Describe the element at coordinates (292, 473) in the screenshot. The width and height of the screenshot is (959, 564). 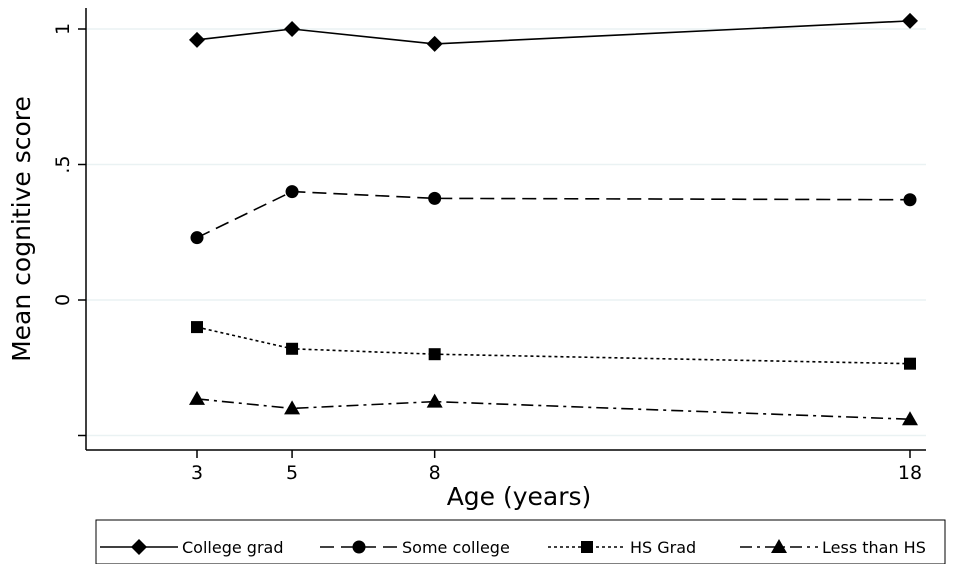
I see `x-tick-label: 5` at that location.